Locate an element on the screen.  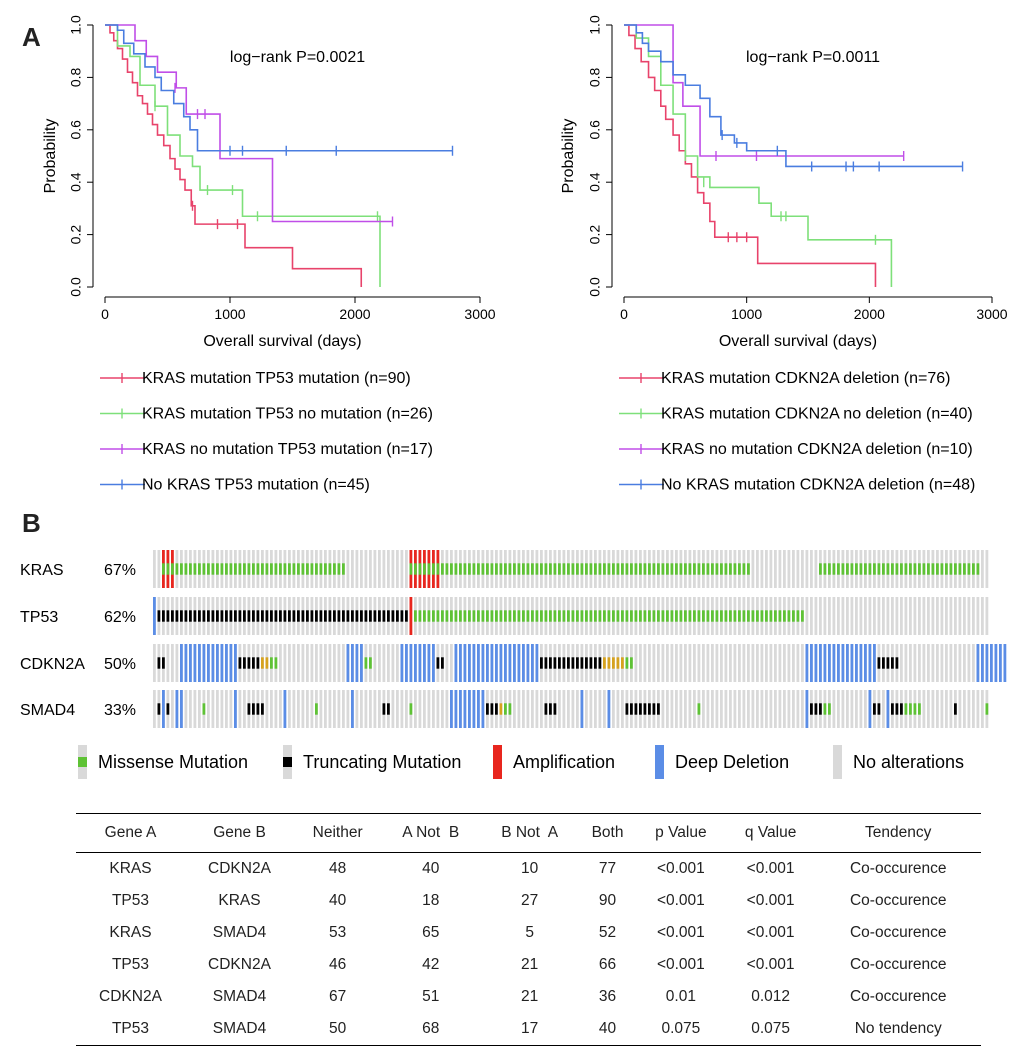
oncoprint-legend-swatch-bg is located at coordinates (837, 762).